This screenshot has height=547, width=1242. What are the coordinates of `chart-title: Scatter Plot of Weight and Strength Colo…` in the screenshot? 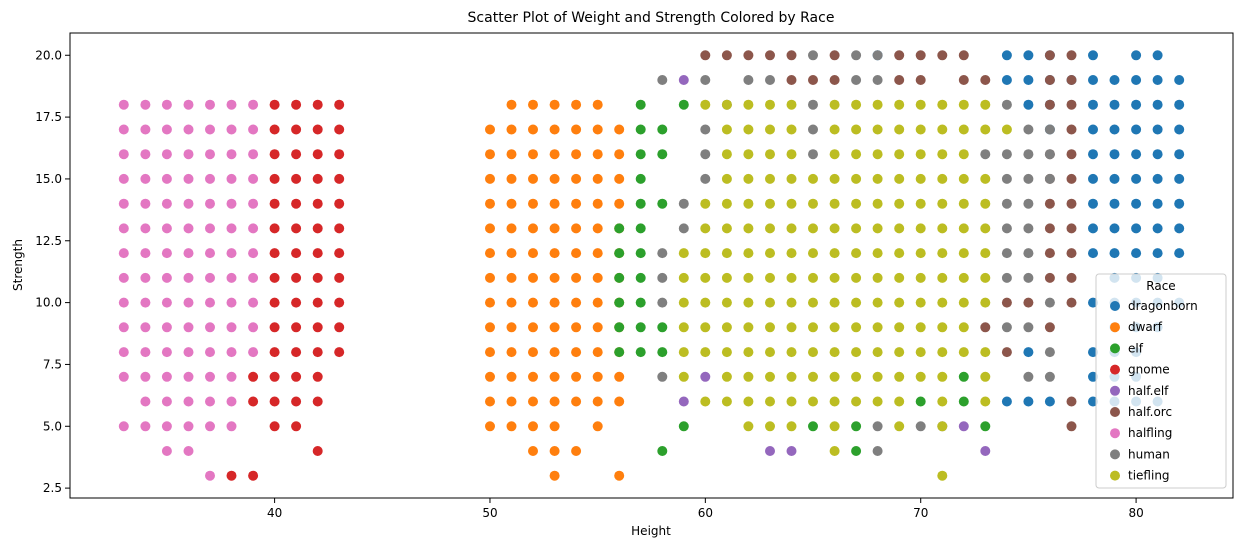 It's located at (651, 18).